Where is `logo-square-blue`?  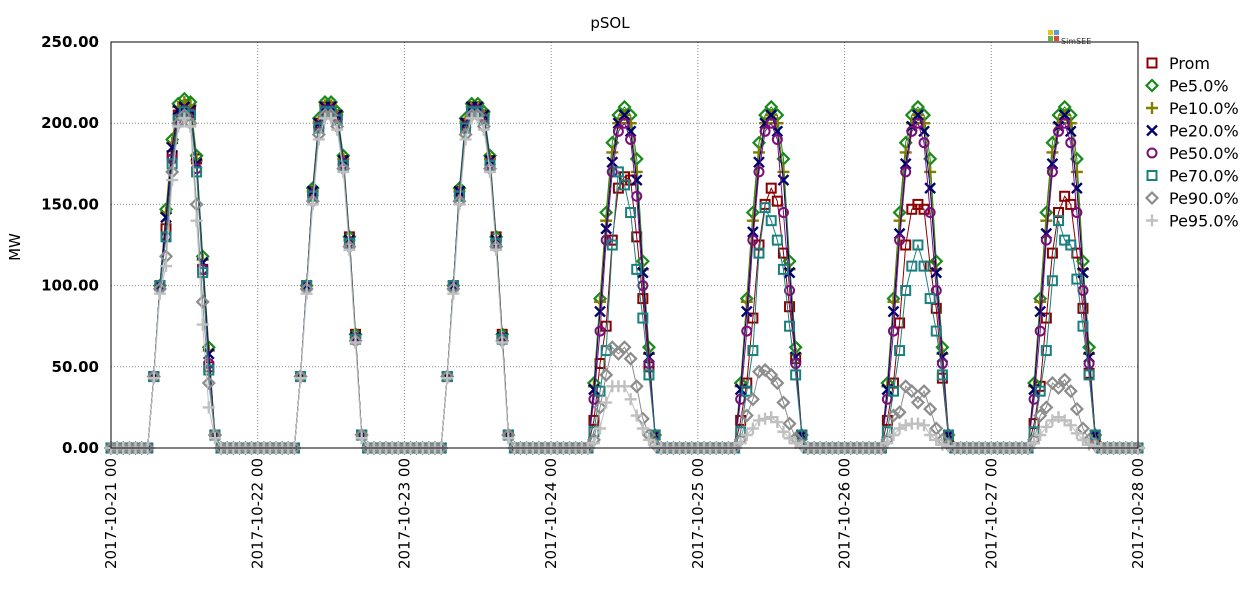 logo-square-blue is located at coordinates (1056, 32).